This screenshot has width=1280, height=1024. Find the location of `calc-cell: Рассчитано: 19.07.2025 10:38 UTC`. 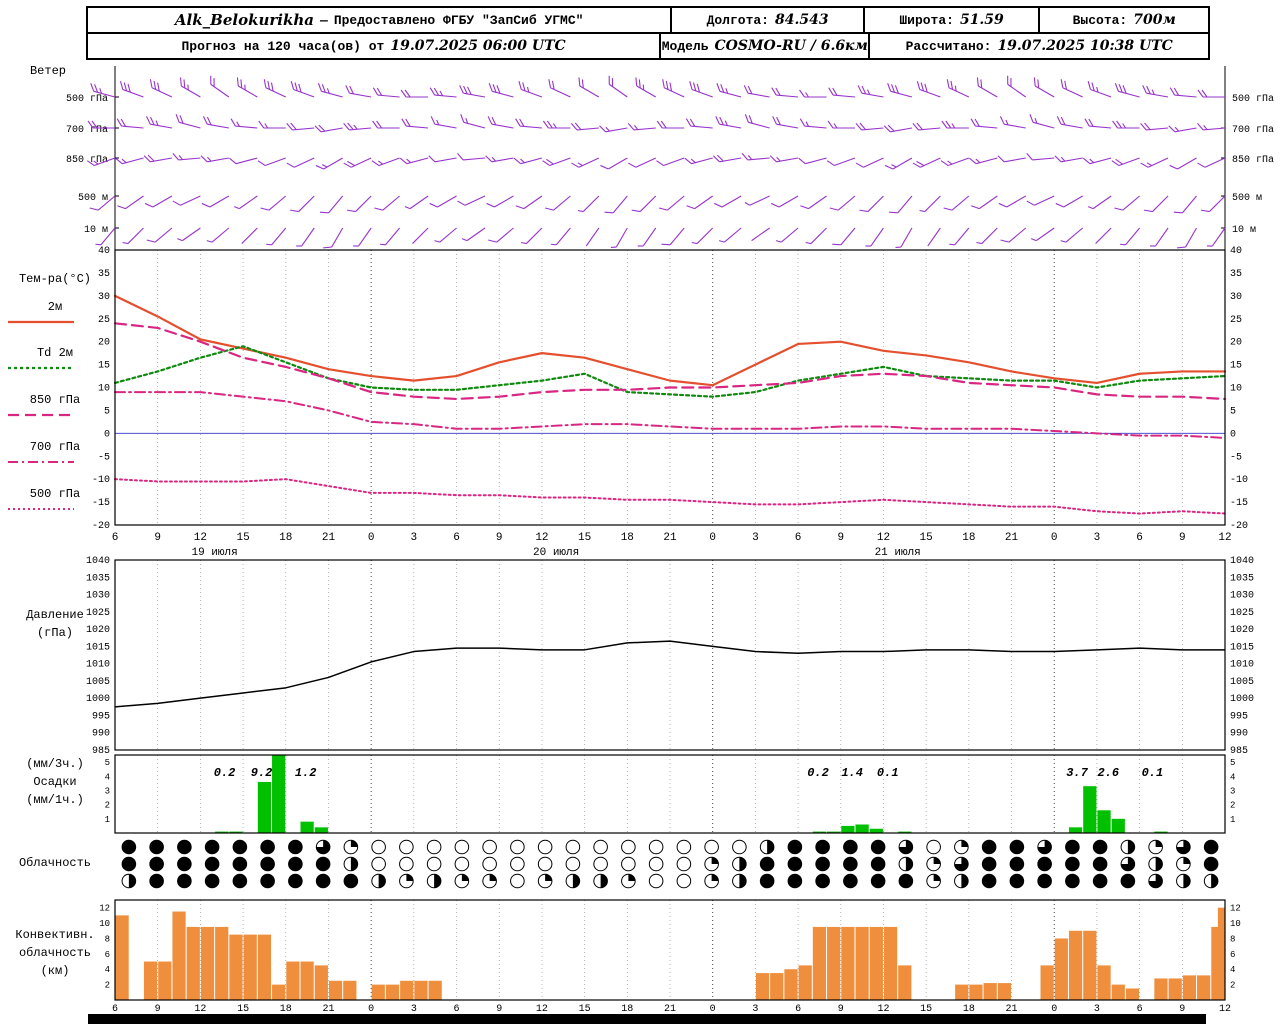

calc-cell: Рассчитано: 19.07.2025 10:38 UTC is located at coordinates (1038, 46).